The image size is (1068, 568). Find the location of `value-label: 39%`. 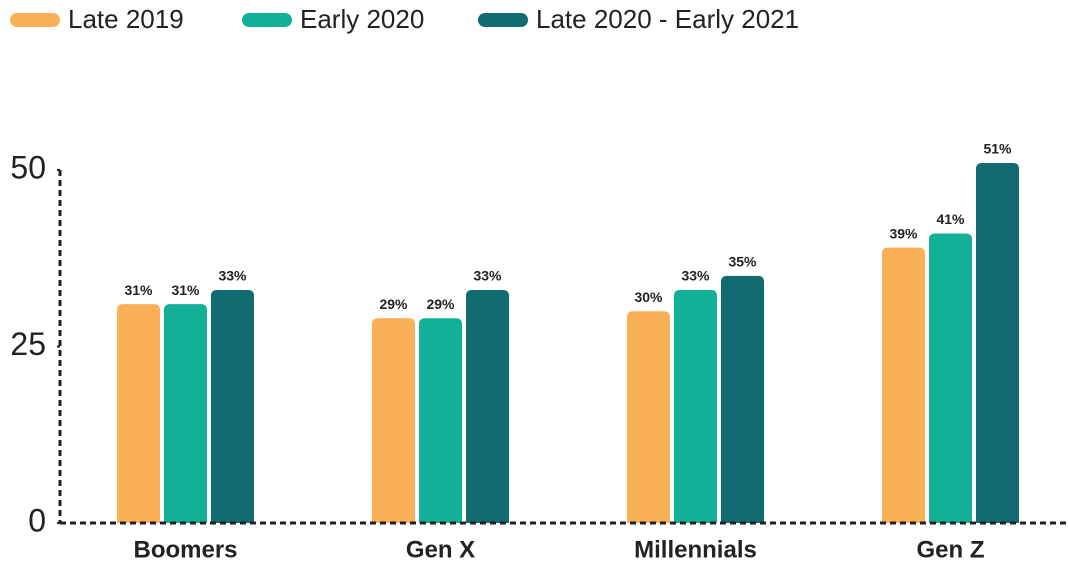

value-label: 39% is located at coordinates (903, 233).